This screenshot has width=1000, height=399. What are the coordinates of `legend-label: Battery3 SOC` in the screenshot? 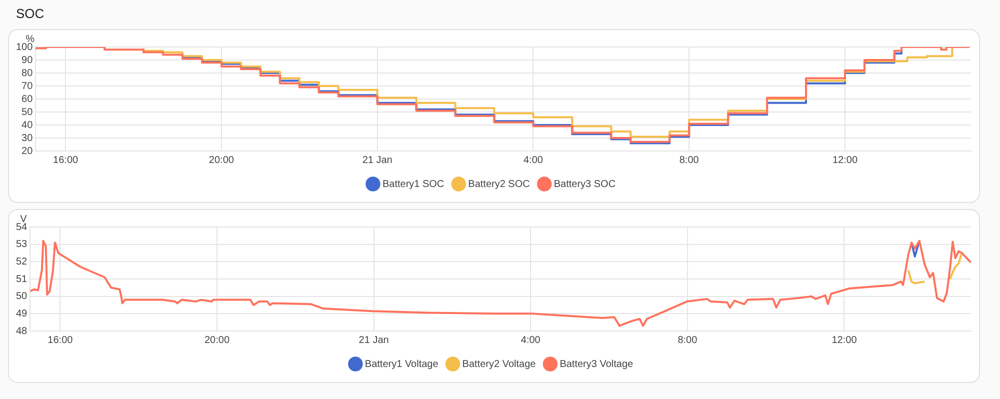 It's located at (585, 184).